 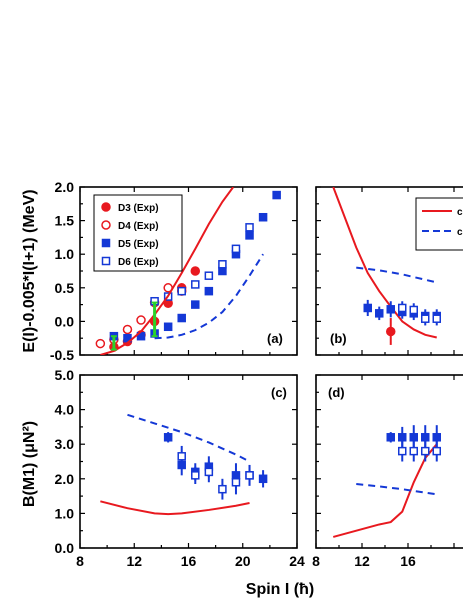 What do you see at coordinates (184, 464) in the screenshot?
I see `plot-area-c` at bounding box center [184, 464].